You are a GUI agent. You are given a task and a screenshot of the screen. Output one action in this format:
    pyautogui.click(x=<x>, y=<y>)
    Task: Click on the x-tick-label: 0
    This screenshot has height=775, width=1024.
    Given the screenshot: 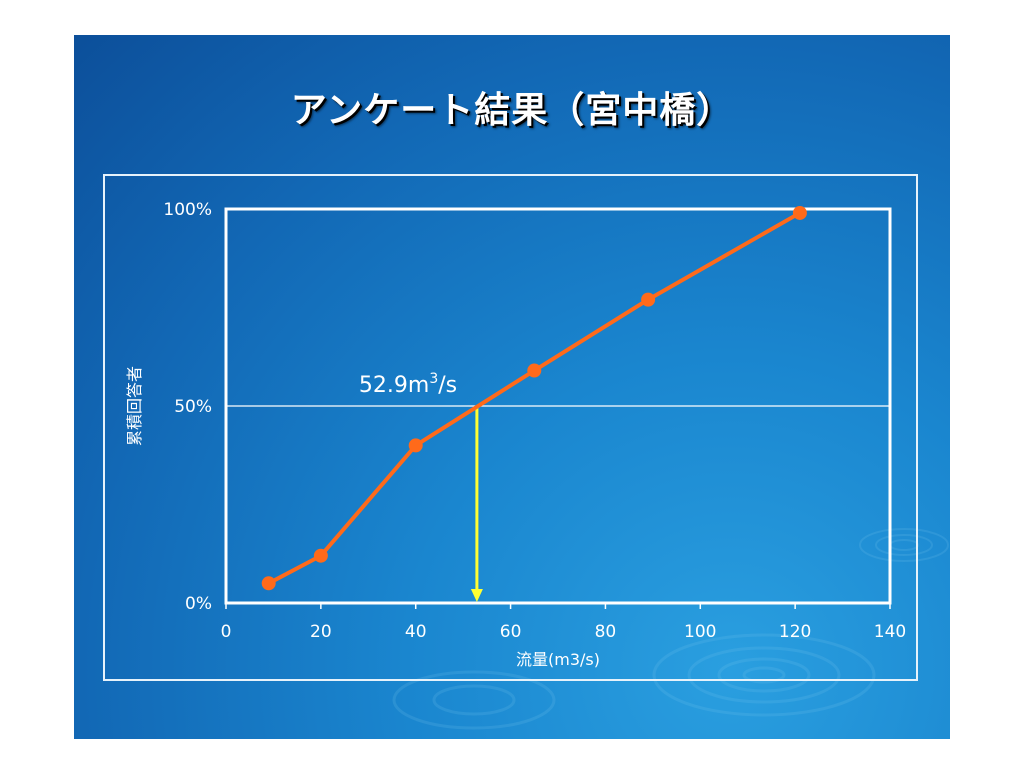 What is the action you would take?
    pyautogui.click(x=226, y=632)
    